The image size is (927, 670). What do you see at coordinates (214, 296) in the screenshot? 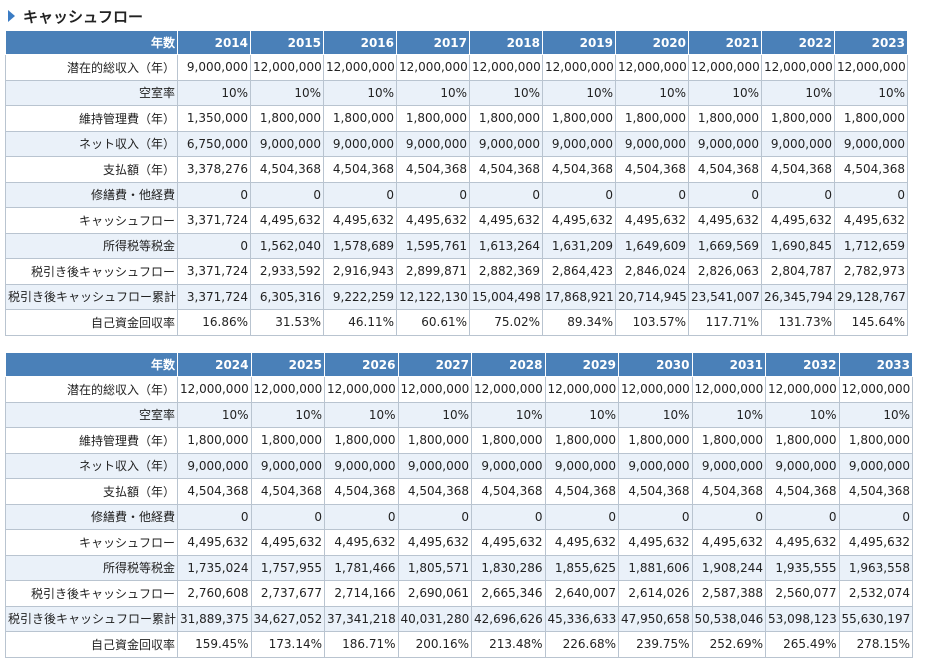
I see `cell-value: 3,371,724` at bounding box center [214, 296].